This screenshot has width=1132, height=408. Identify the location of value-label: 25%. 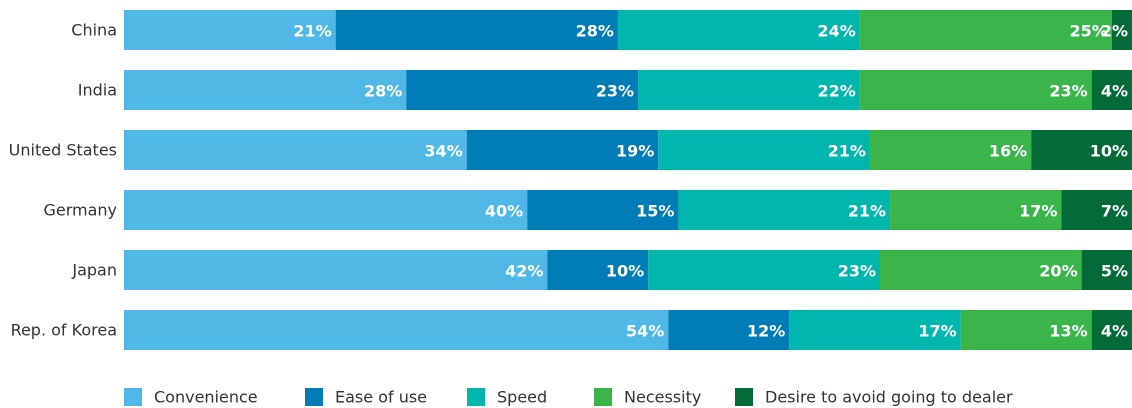
(1089, 31).